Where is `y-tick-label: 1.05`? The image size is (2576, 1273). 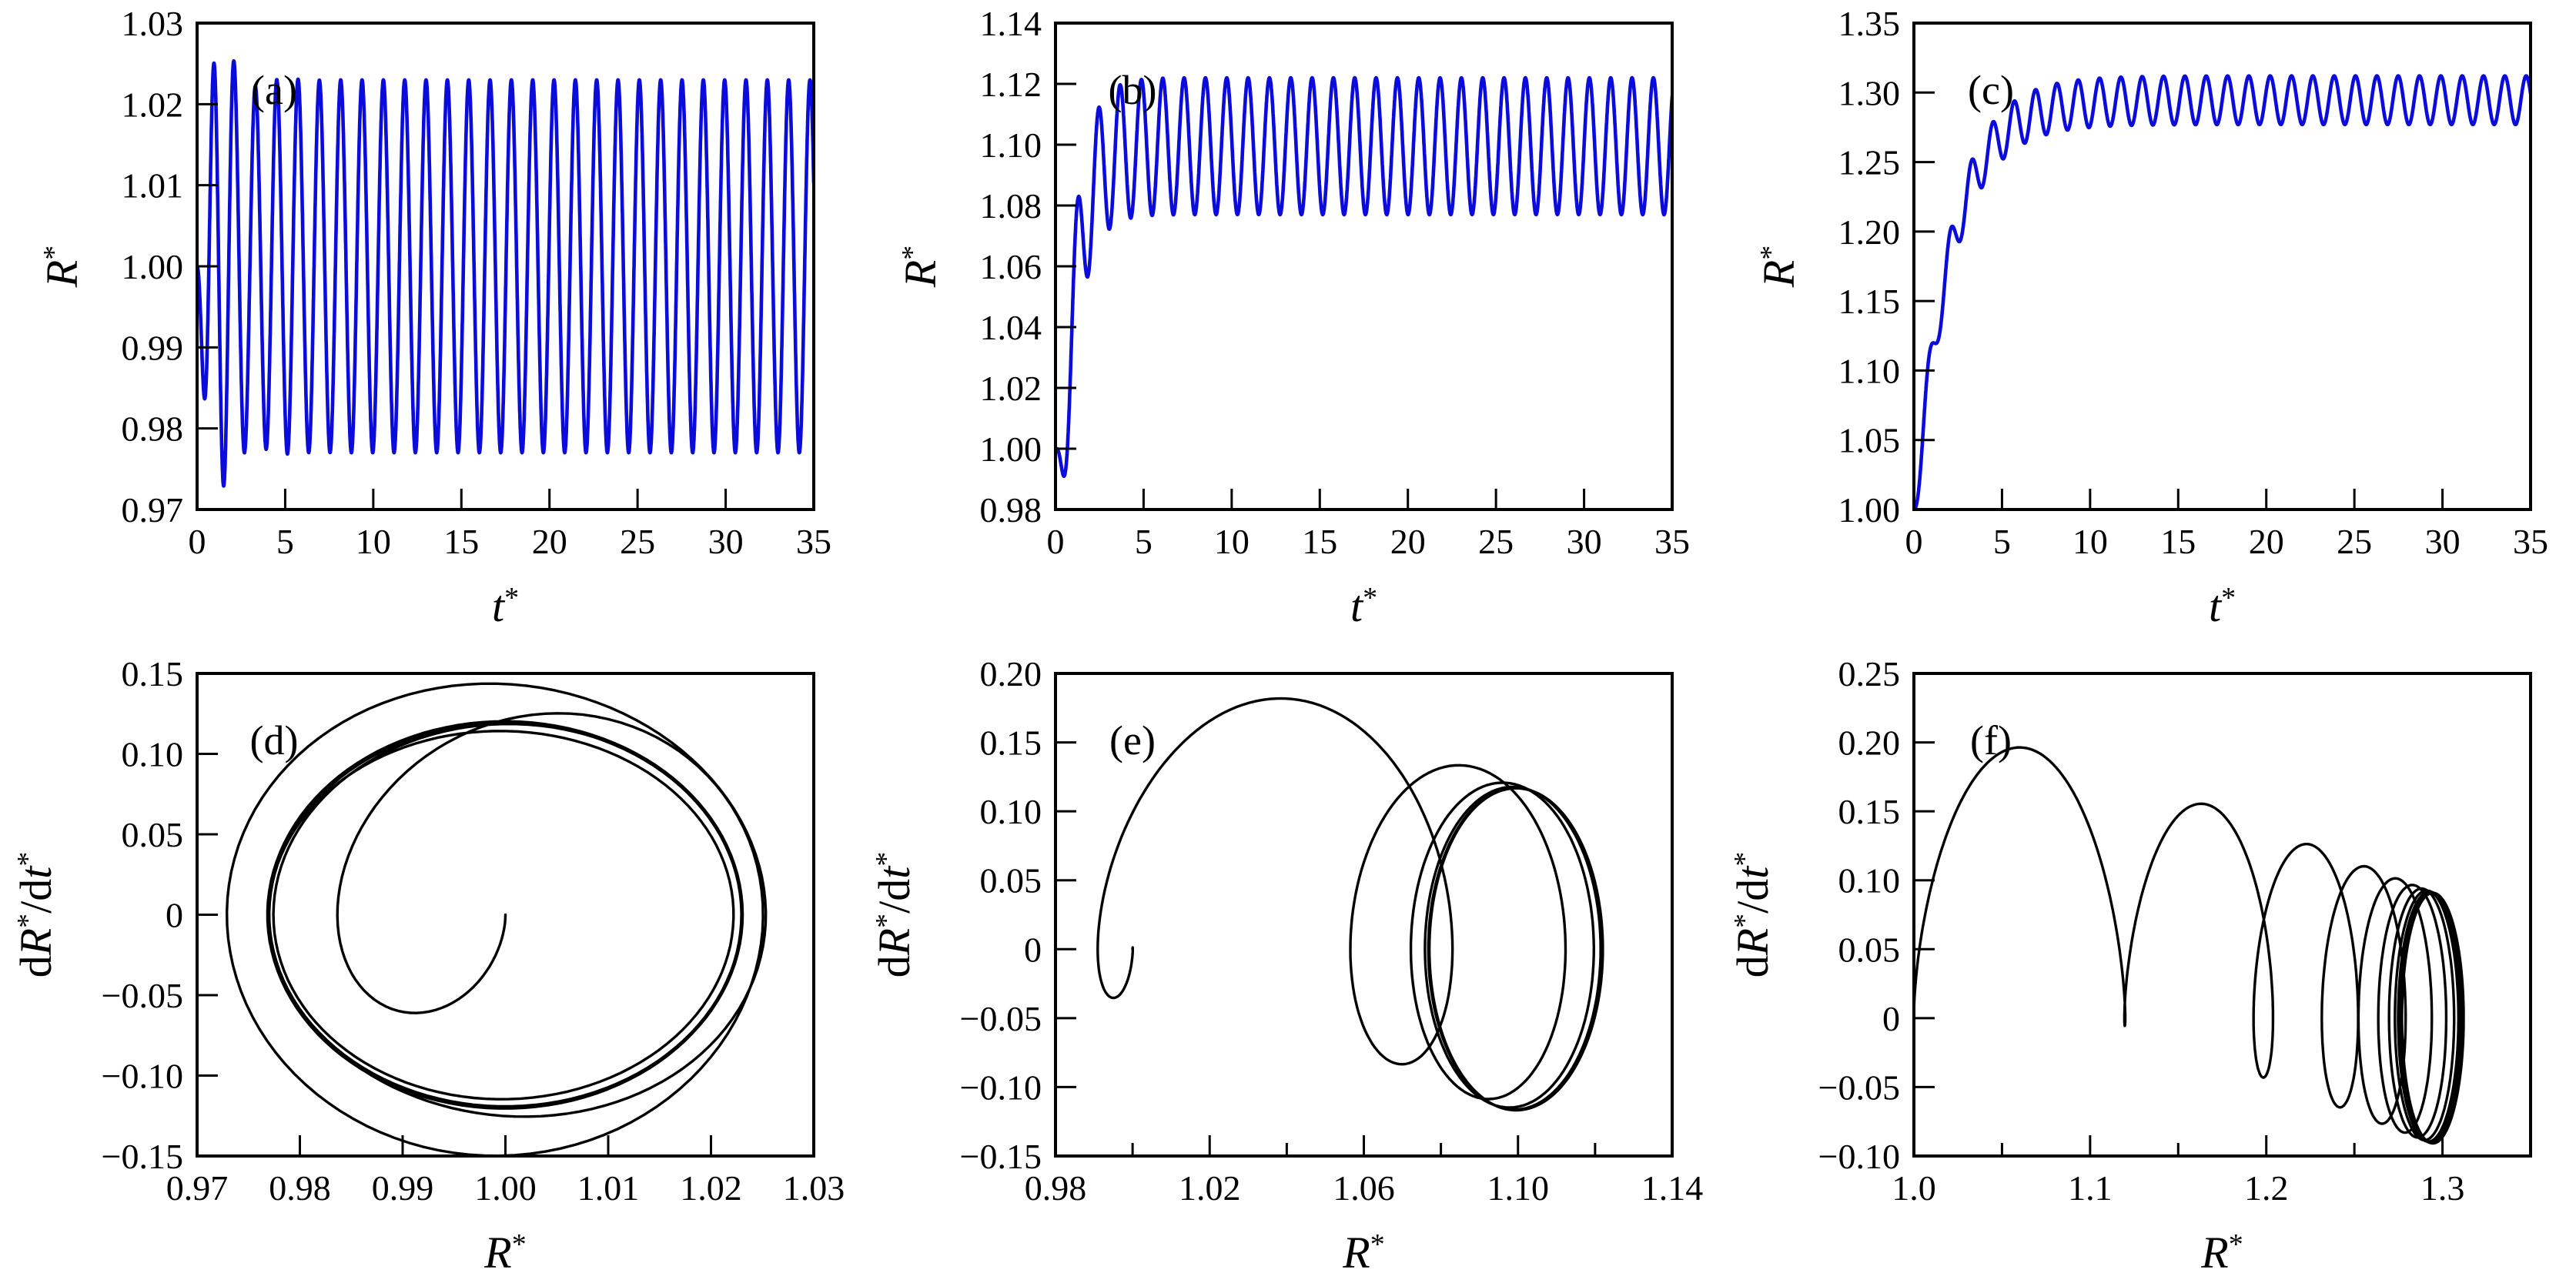
y-tick-label: 1.05 is located at coordinates (1870, 440).